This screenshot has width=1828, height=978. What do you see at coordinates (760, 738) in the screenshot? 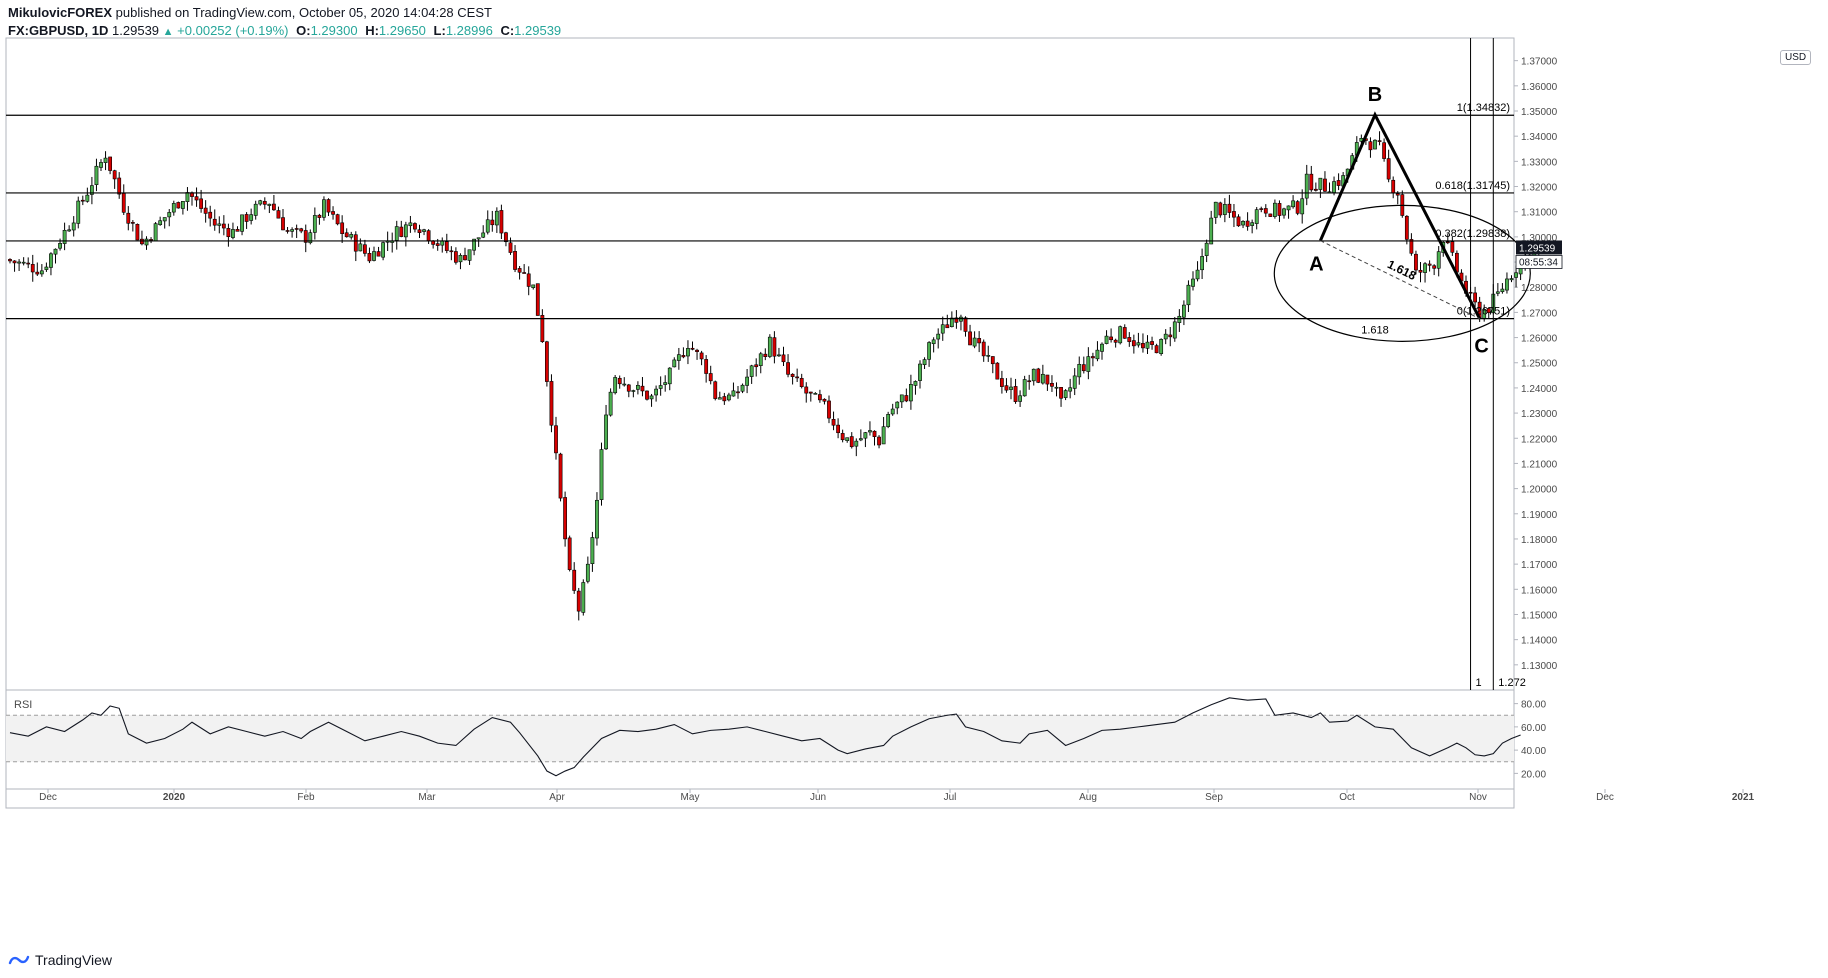
I see `rsi-band-fill` at bounding box center [760, 738].